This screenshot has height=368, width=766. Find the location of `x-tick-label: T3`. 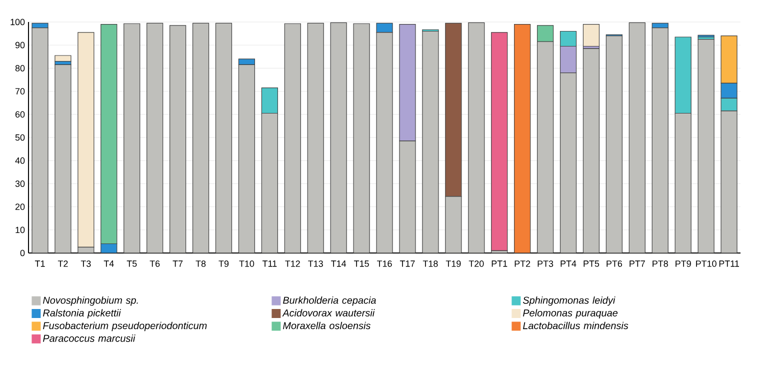

x-tick-label: T3 is located at coordinates (85, 263).